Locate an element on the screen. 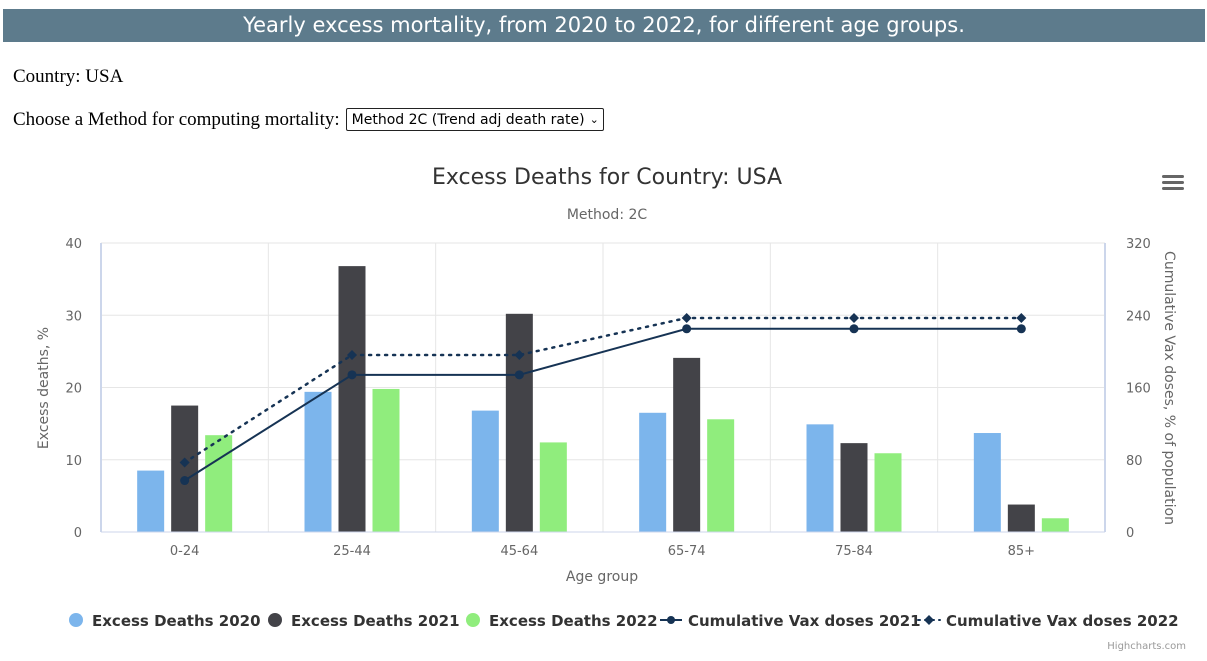 The image size is (1207, 661). legend-item: Excess Deaths 2021 is located at coordinates (364, 621).